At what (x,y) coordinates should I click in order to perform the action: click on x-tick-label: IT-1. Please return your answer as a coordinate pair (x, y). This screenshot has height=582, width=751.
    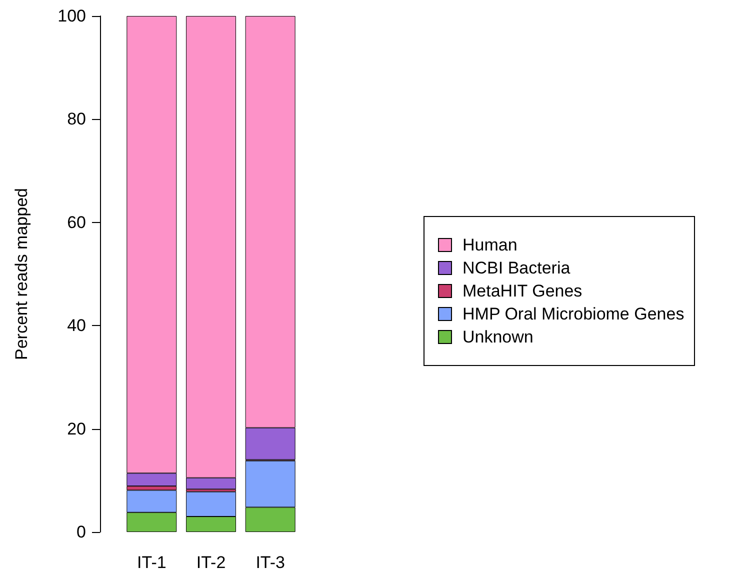
    Looking at the image, I should click on (151, 562).